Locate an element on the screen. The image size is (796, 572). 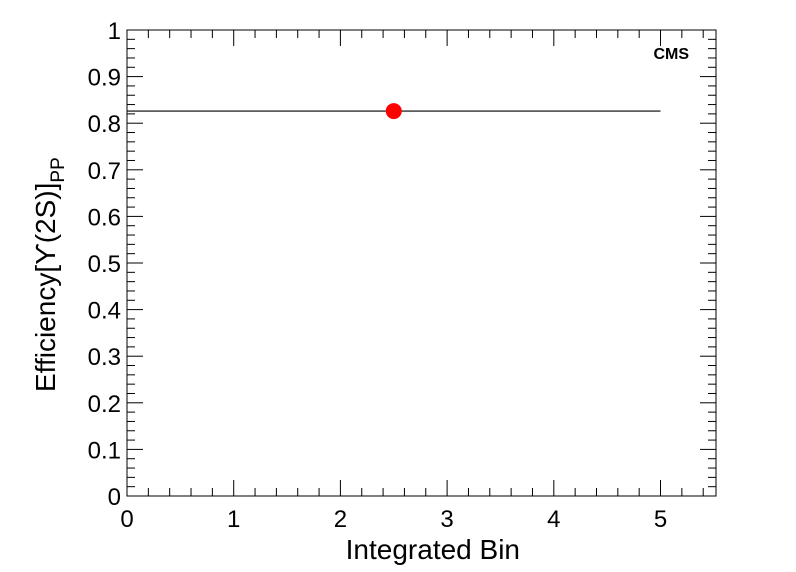
y-tick-label: 1 is located at coordinates (114, 31).